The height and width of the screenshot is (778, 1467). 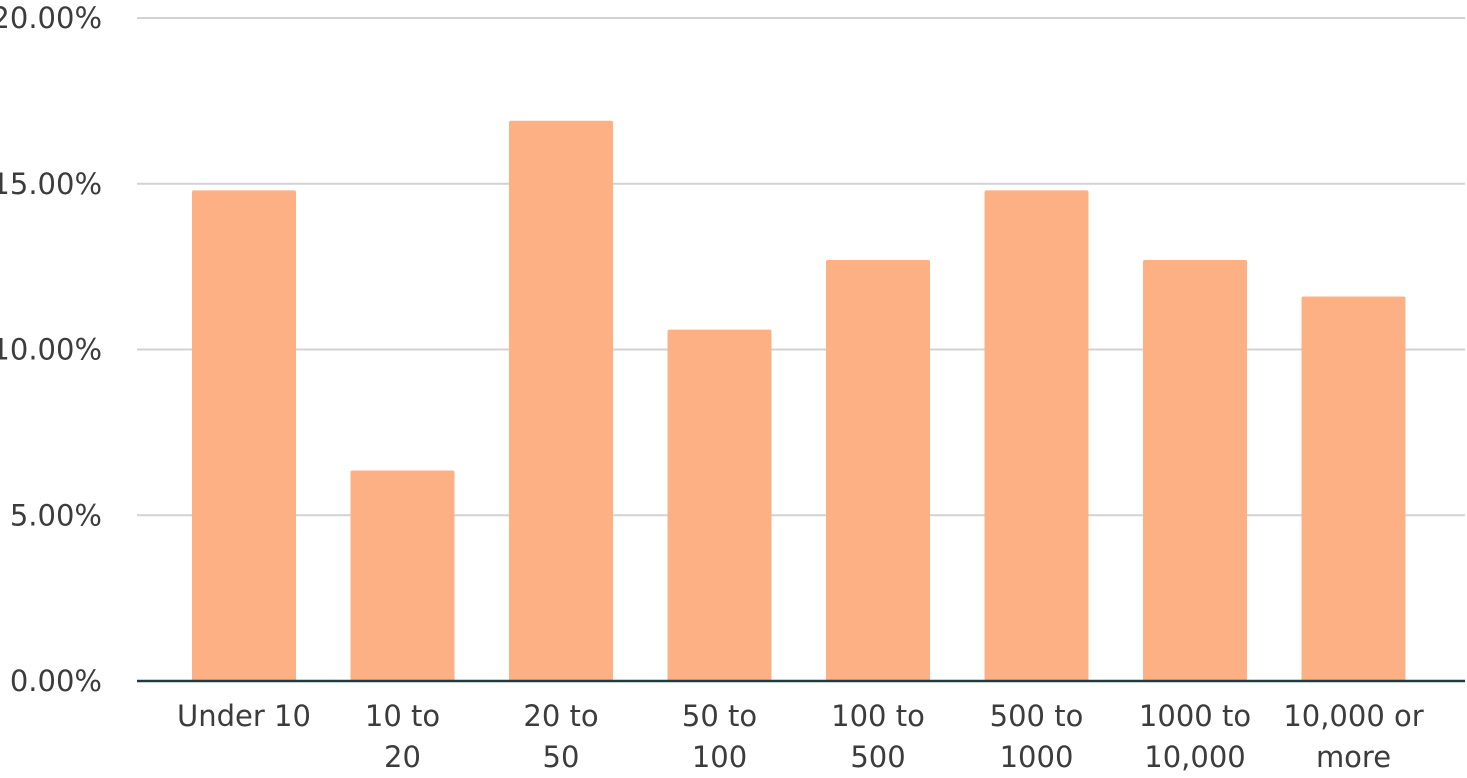 What do you see at coordinates (1195, 736) in the screenshot?
I see `x-category-label: 1000 to 10,000` at bounding box center [1195, 736].